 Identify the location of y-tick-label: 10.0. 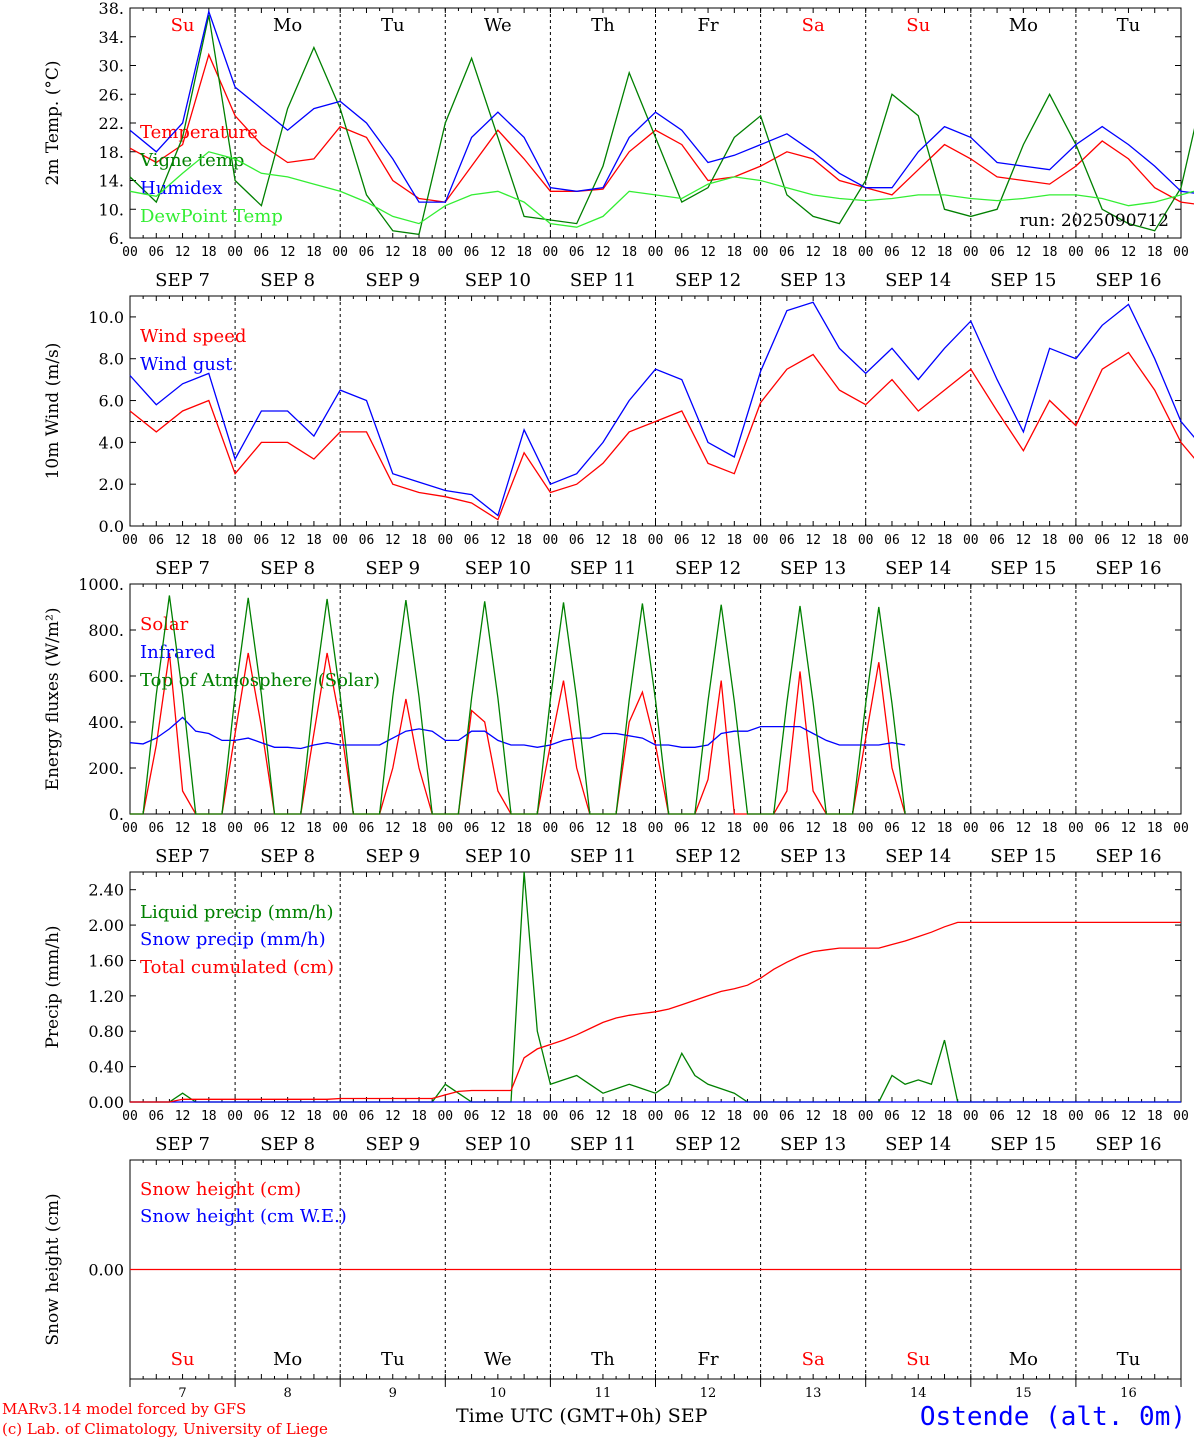
(106, 317).